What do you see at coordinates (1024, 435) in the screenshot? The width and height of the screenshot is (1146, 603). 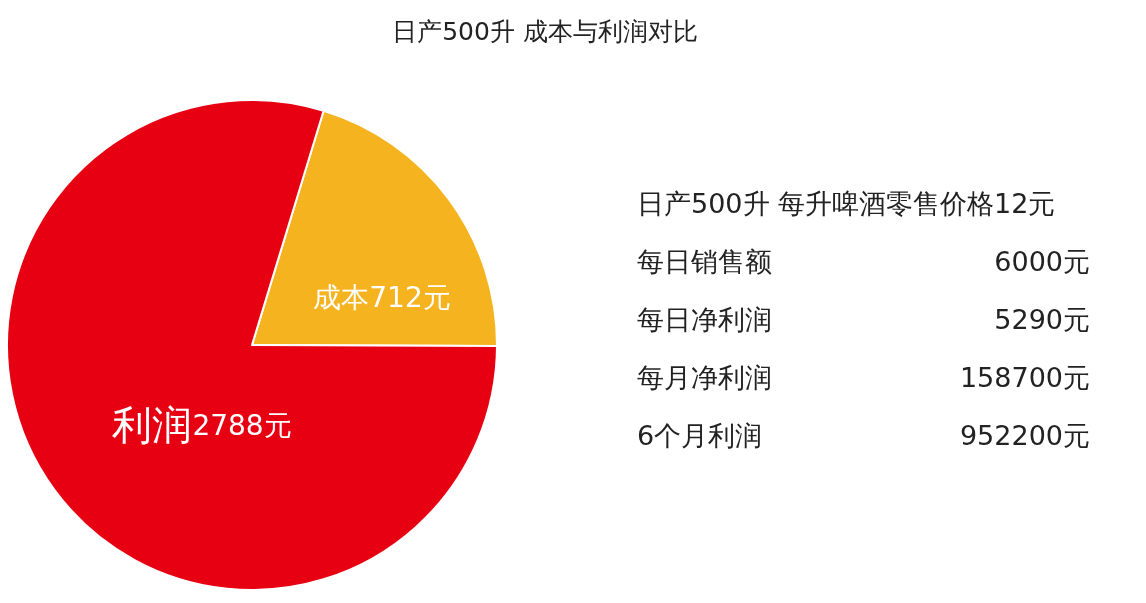 I see `text: 952200元` at bounding box center [1024, 435].